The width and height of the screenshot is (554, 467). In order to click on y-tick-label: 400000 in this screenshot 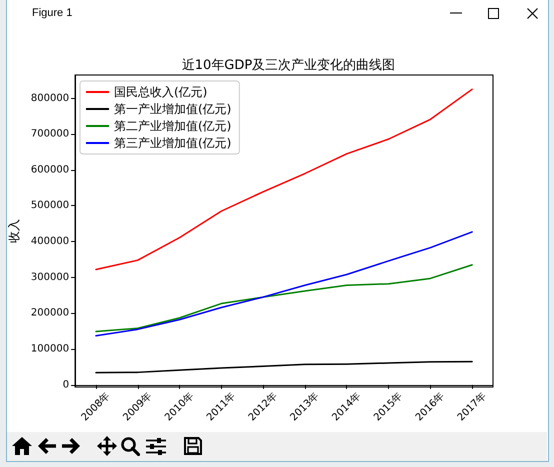, I will do `click(50, 242)`.